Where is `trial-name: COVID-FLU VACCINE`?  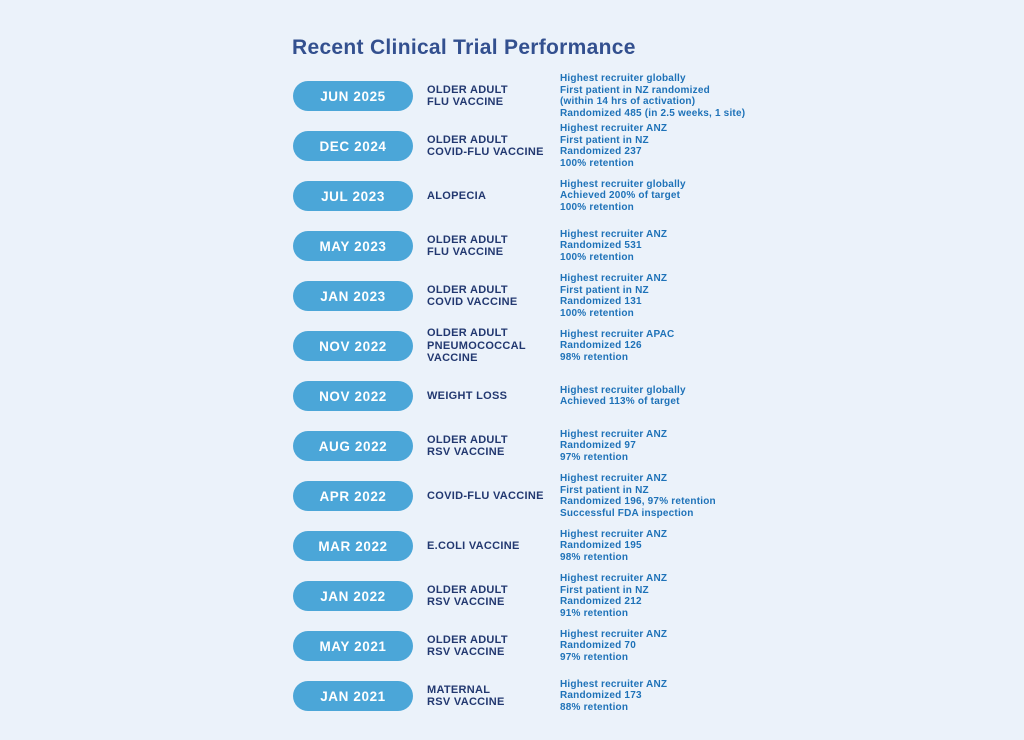 trial-name: COVID-FLU VACCINE is located at coordinates (485, 495).